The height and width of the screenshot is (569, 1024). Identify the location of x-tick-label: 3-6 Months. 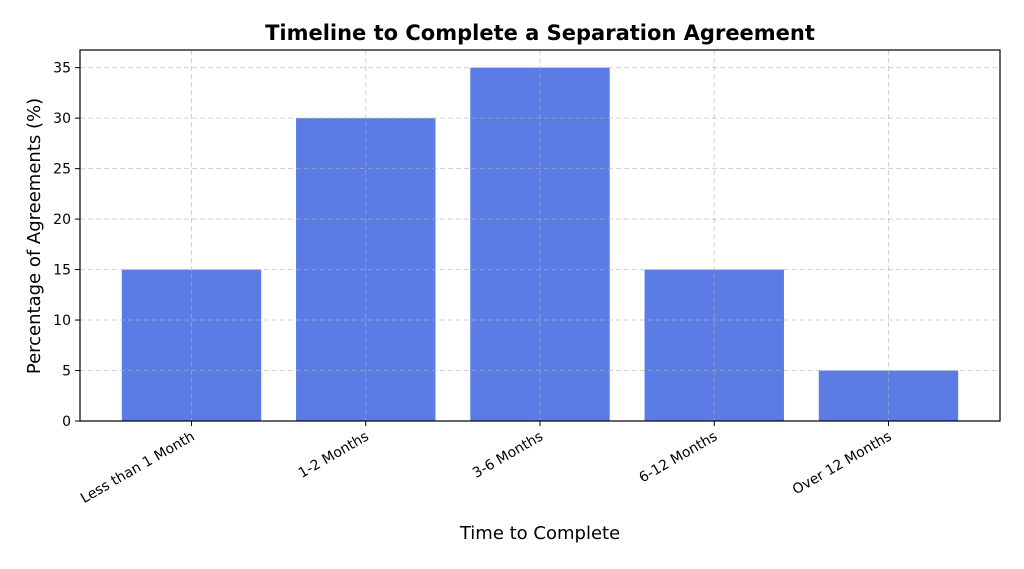
(508, 455).